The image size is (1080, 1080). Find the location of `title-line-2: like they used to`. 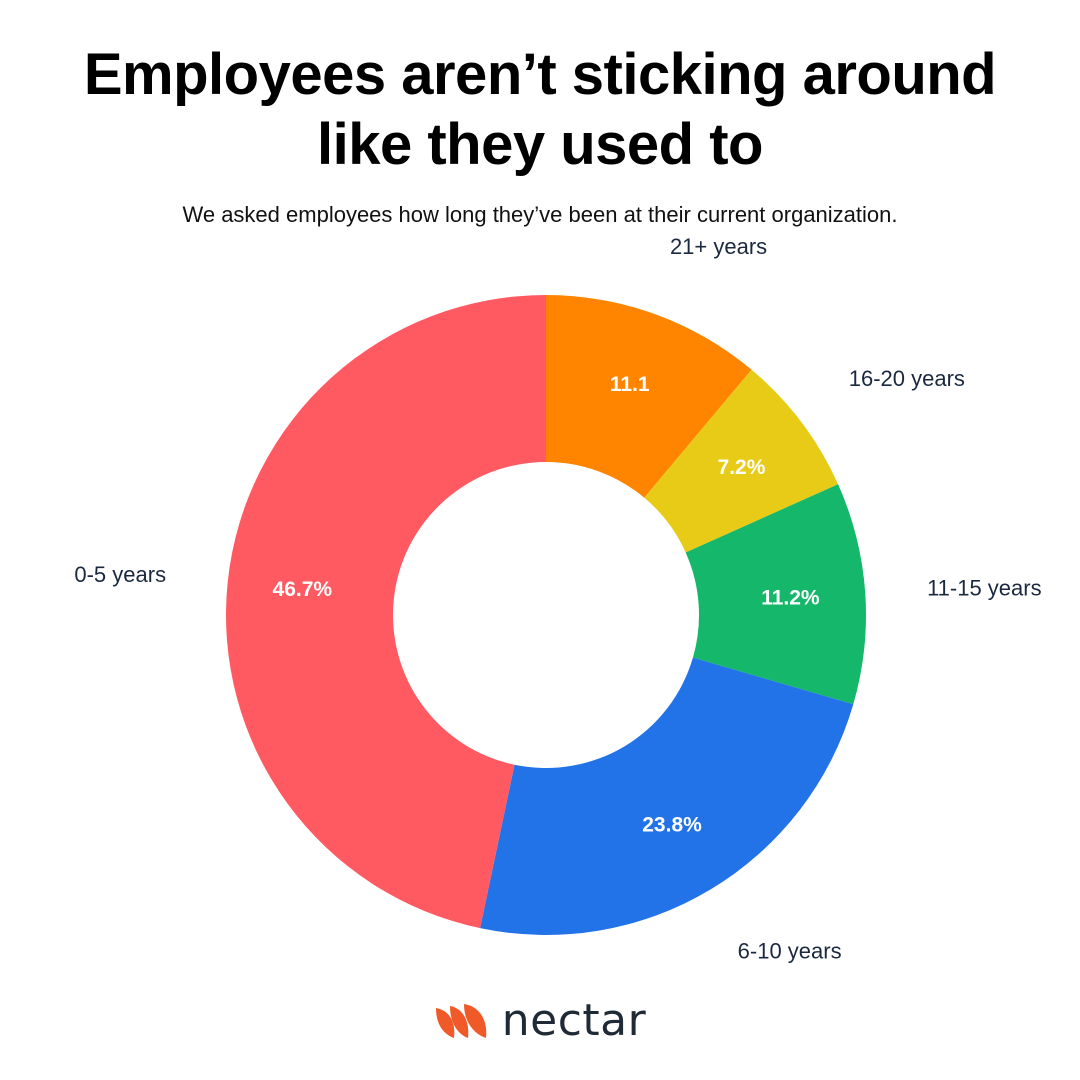

title-line-2: like they used to is located at coordinates (540, 144).